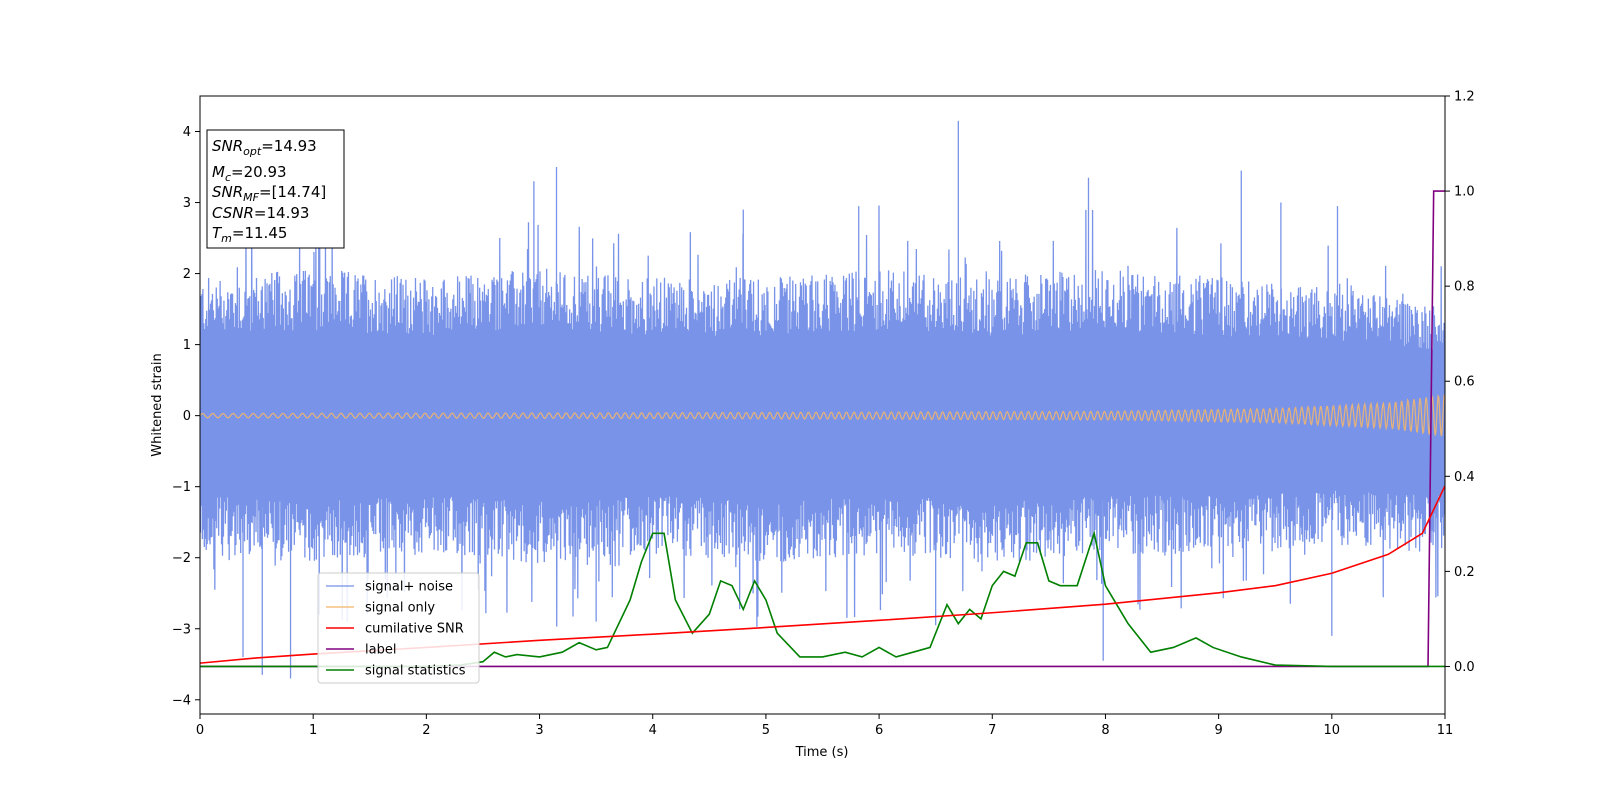 This screenshot has width=1600, height=800. I want to click on y2-tick-label: 0.8, so click(1464, 287).